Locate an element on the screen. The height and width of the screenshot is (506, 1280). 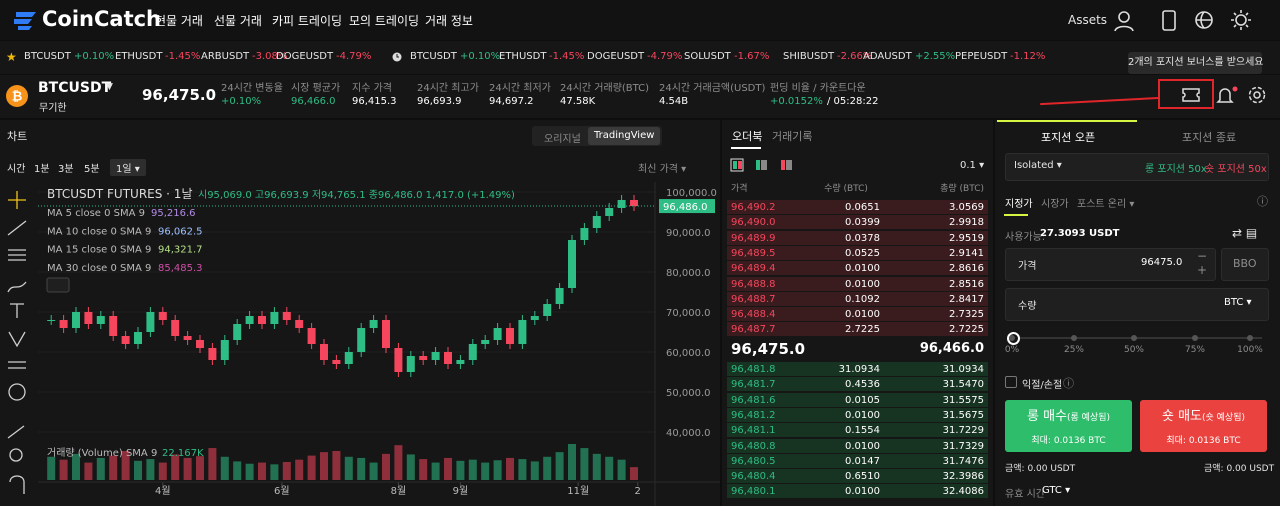
trade-tab: 포지션 오픈 is located at coordinates (1068, 137).